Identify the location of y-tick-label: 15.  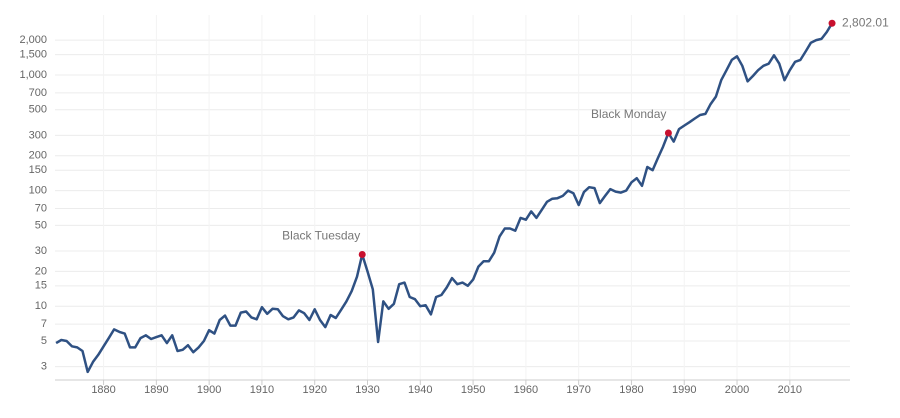
(41, 286).